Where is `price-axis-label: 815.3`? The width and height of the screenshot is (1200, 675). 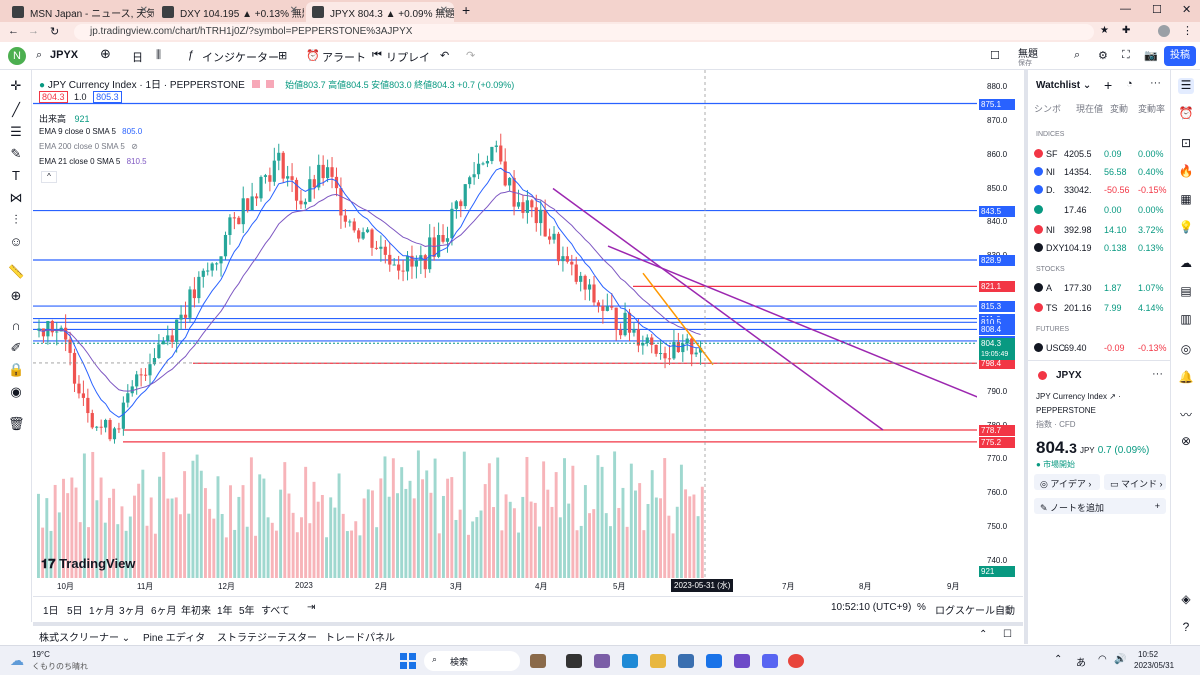 price-axis-label: 815.3 is located at coordinates (997, 307).